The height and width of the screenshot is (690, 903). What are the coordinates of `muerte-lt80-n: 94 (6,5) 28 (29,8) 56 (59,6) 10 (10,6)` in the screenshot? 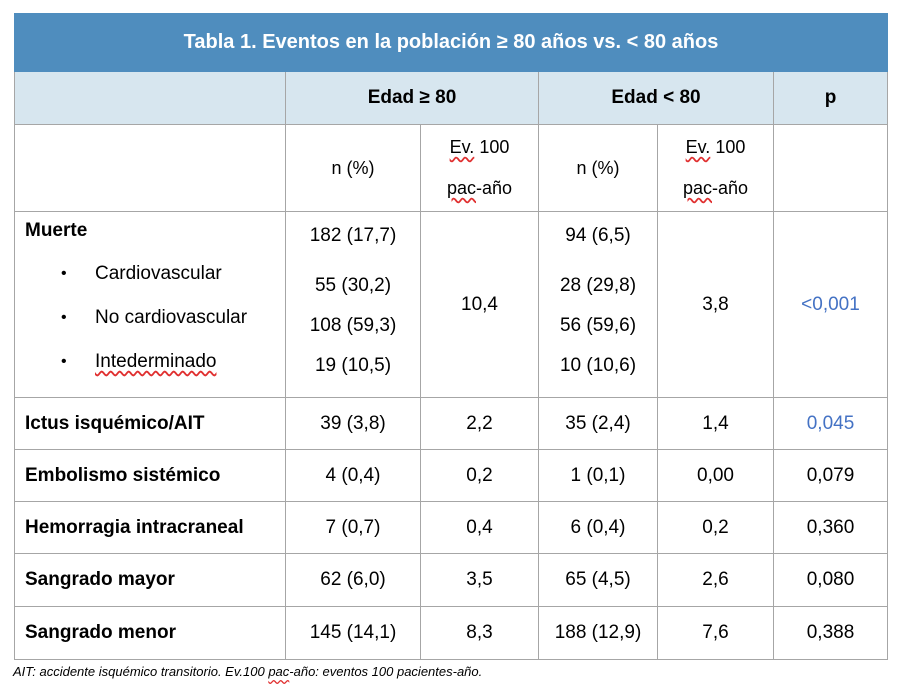 It's located at (598, 304).